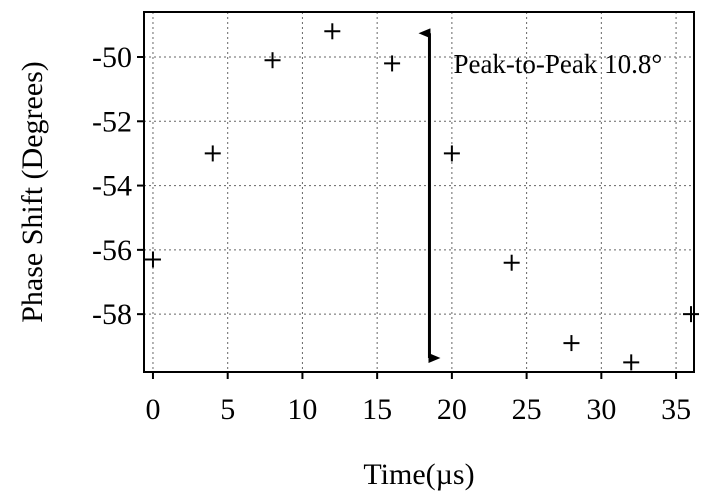 The image size is (716, 495). Describe the element at coordinates (676, 409) in the screenshot. I see `x-tick-label: 35` at that location.